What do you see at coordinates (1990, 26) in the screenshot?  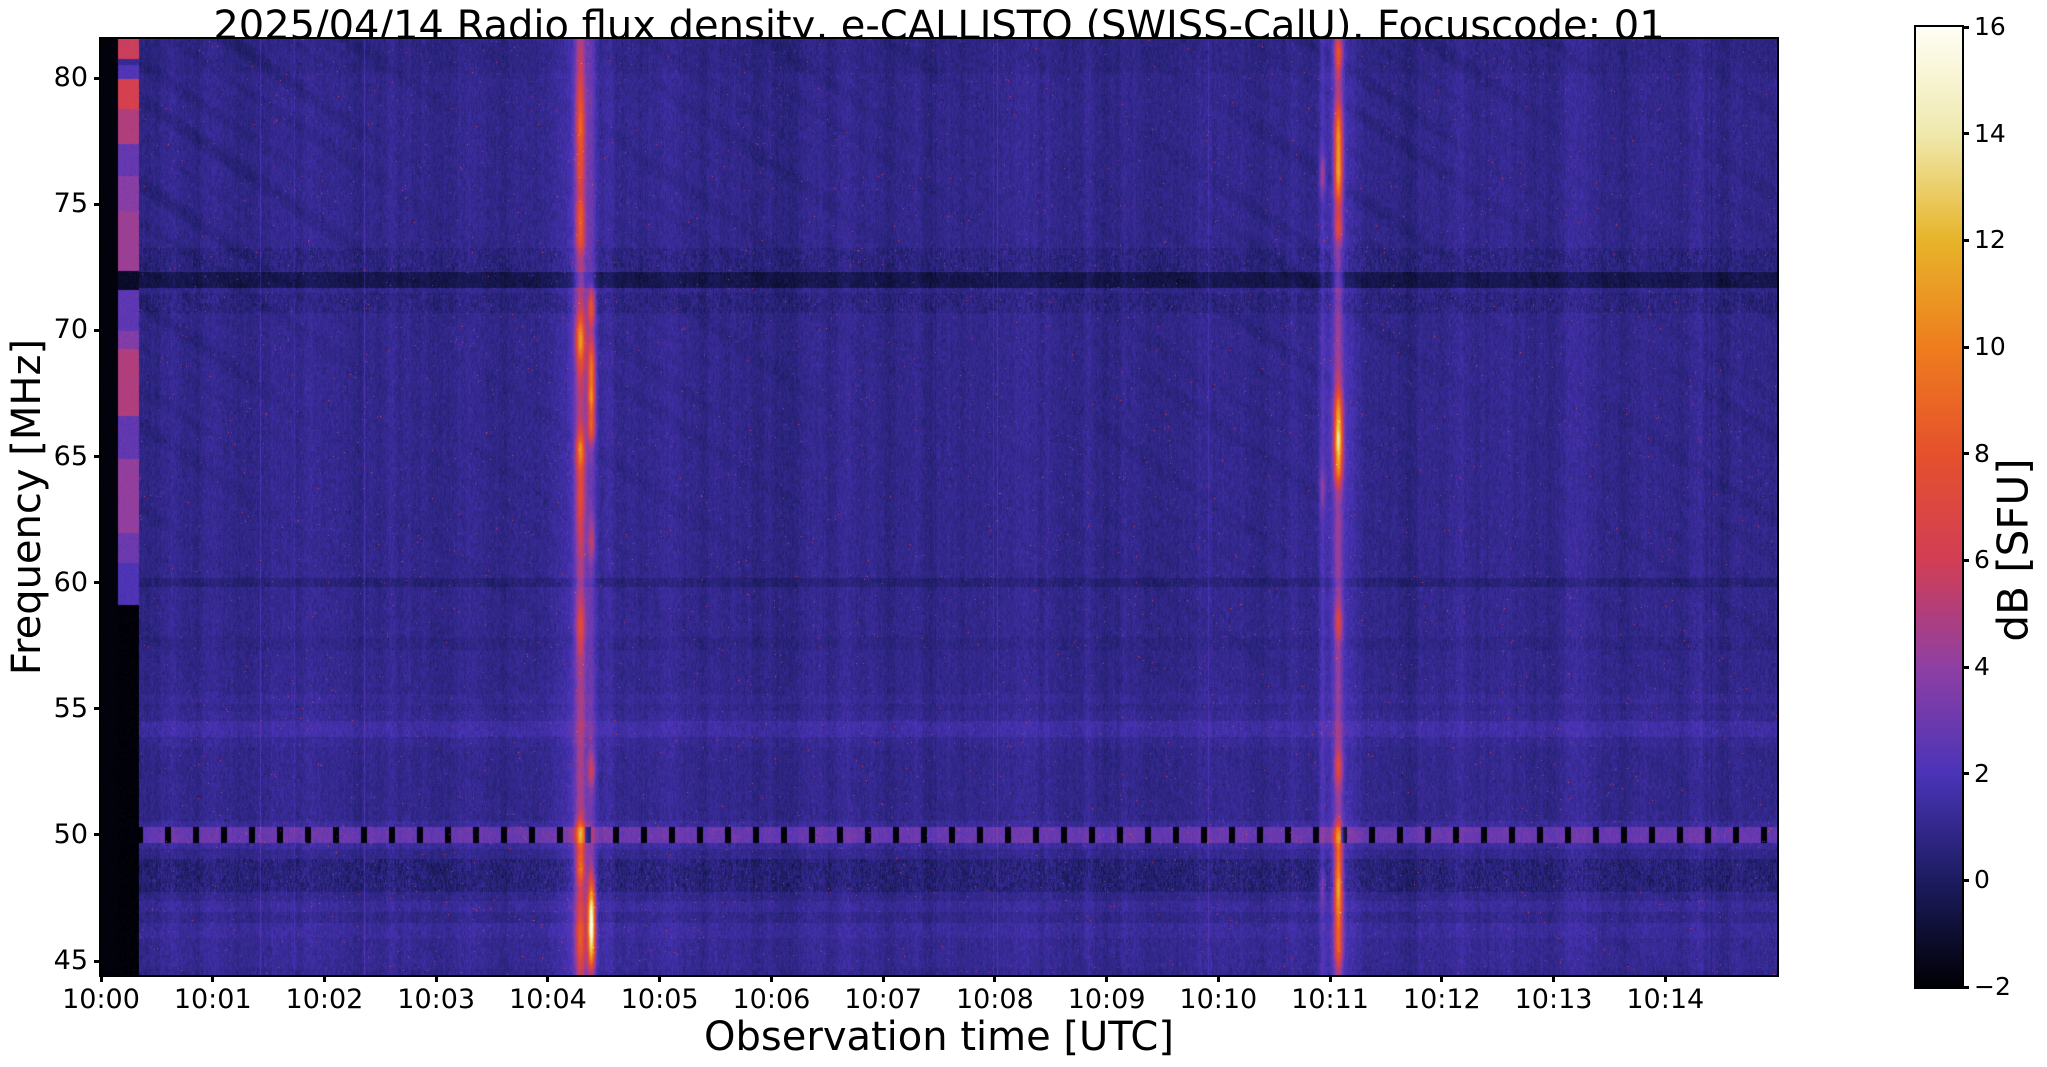 I see `colorbar-tick-label: 16` at bounding box center [1990, 26].